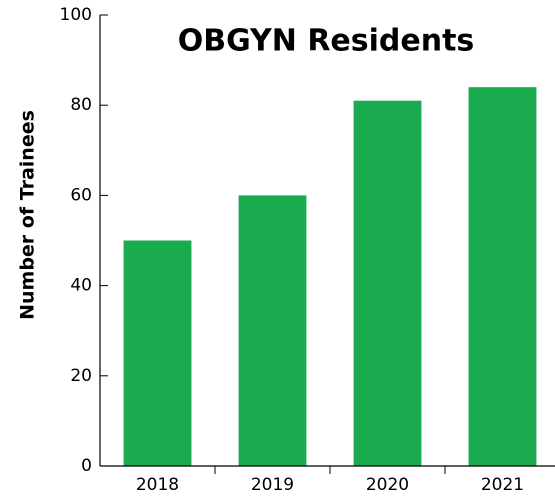 The width and height of the screenshot is (555, 496). Describe the element at coordinates (387, 485) in the screenshot. I see `x-tick-label: 2020` at that location.